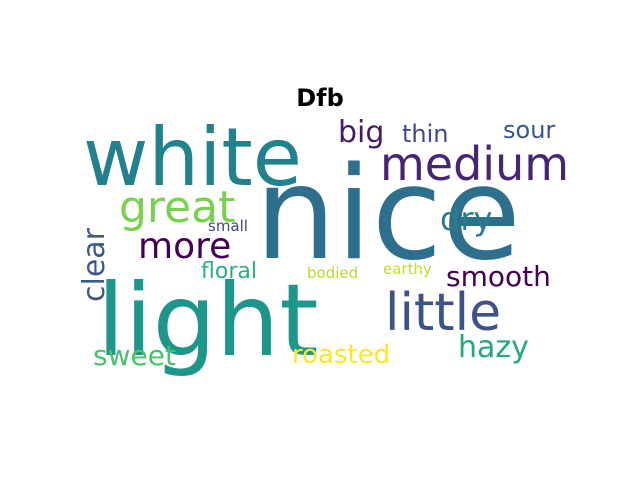 The width and height of the screenshot is (640, 480). I want to click on word-bodied: bodied, so click(332, 273).